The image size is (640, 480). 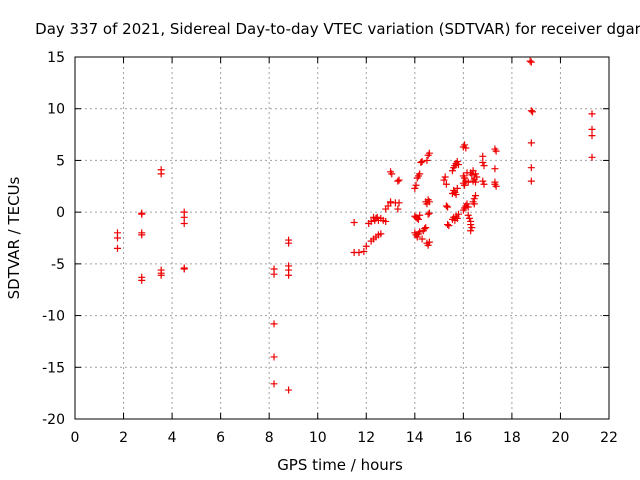 I want to click on x-tick-label: 14, so click(x=415, y=438).